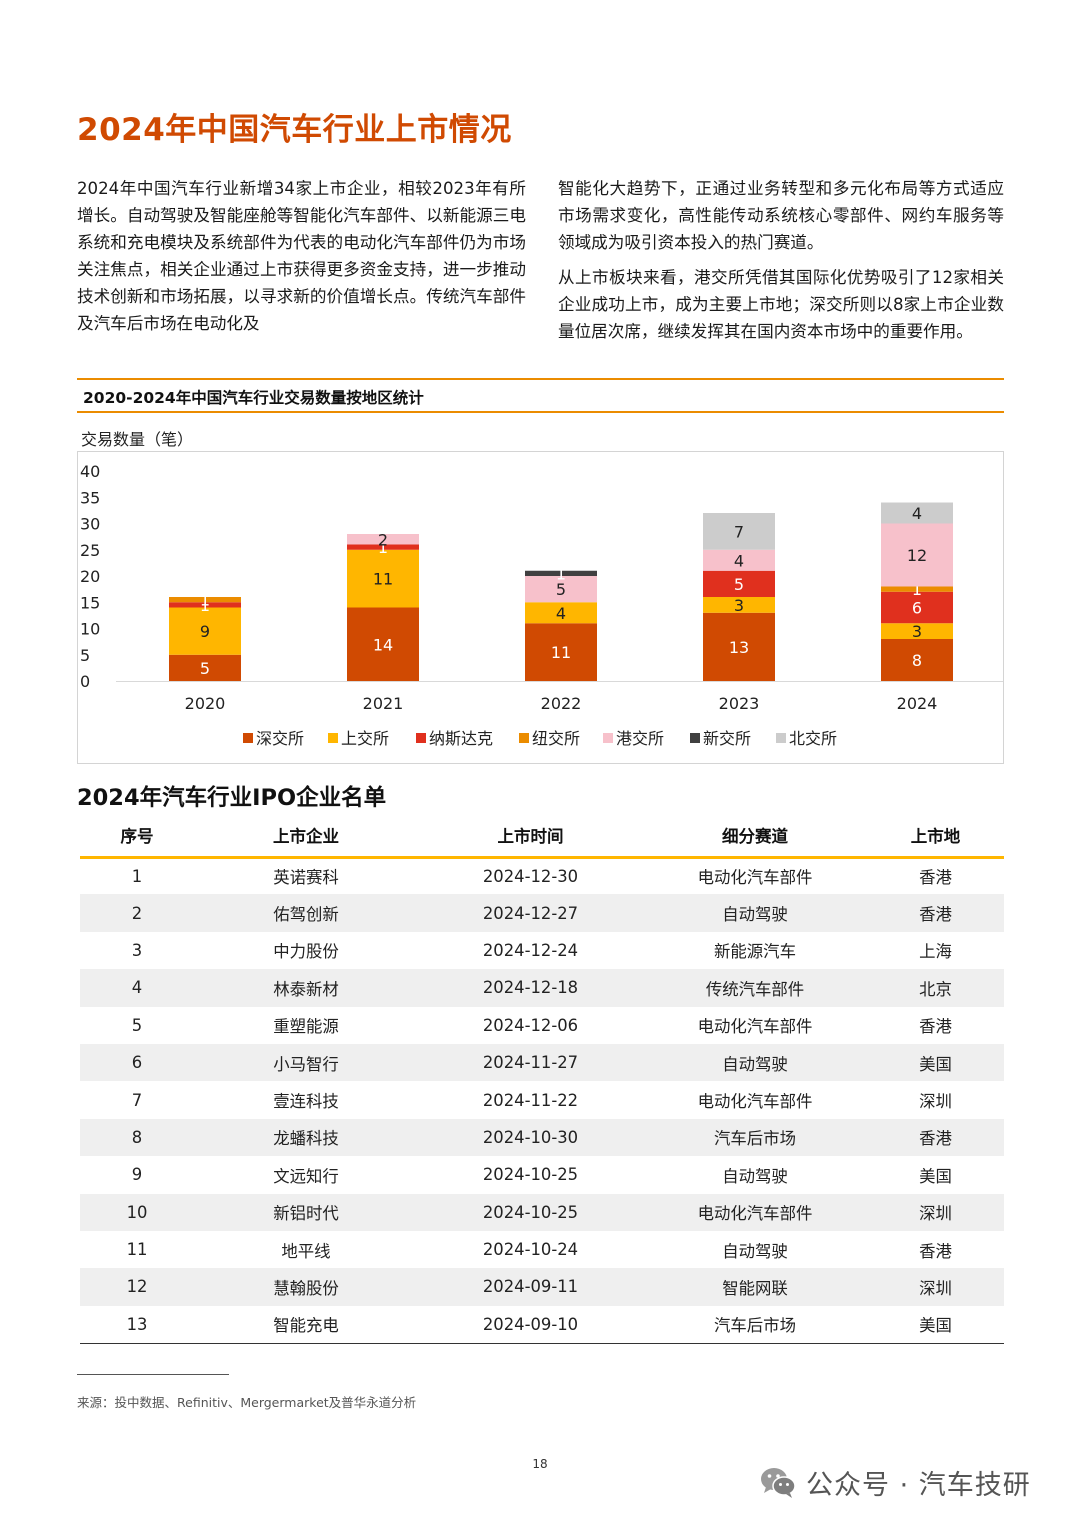  I want to click on table-cell: 汽车后市场, so click(755, 1137).